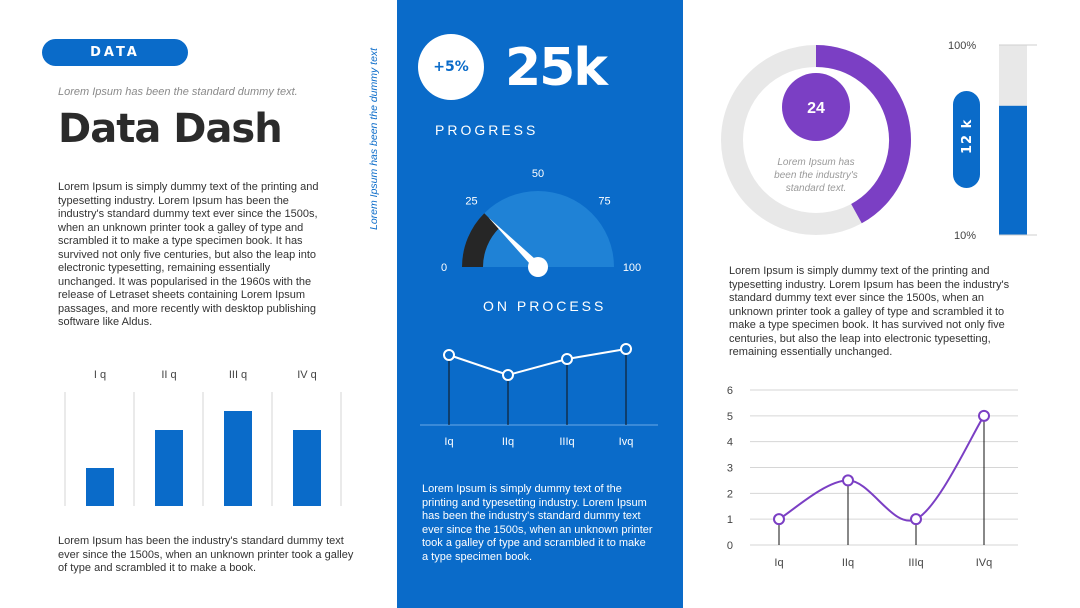  I want to click on quarter-line-chart: 0 1 2 3 4 5 6 Iq IIq IIIq IVq, so click(872, 477).